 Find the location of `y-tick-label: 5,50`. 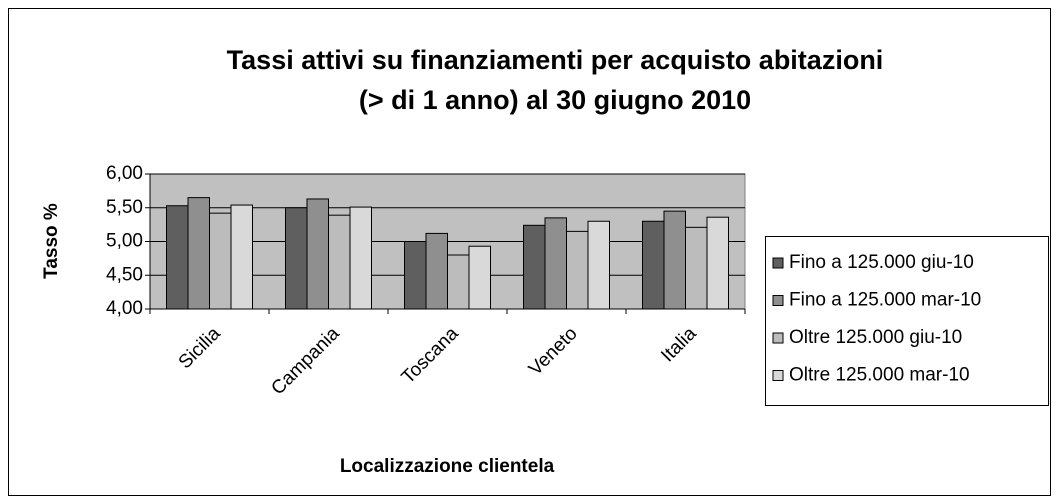

y-tick-label: 5,50 is located at coordinates (124, 207).